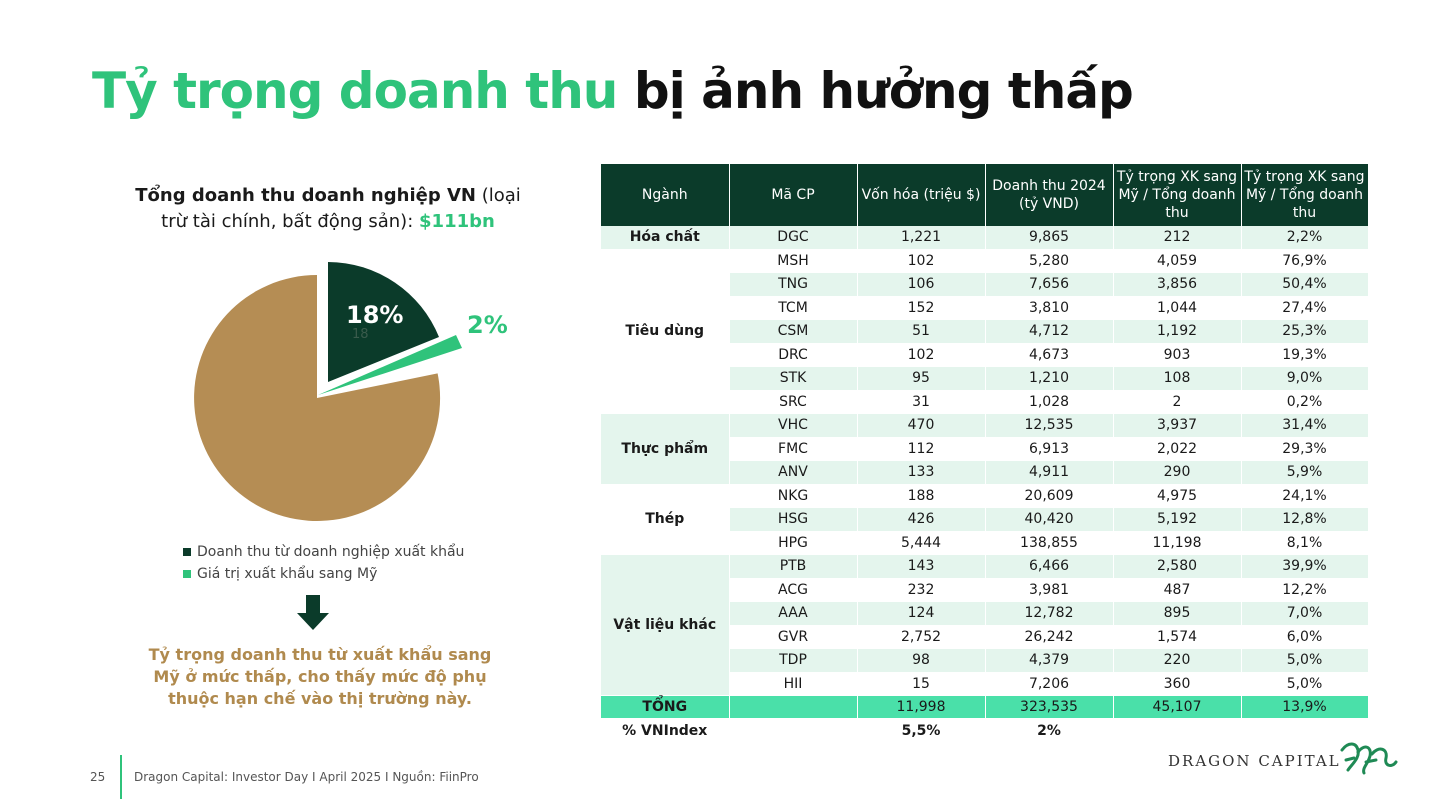 This screenshot has width=1439, height=799. I want to click on export-pct-ghost: 18, so click(360, 334).